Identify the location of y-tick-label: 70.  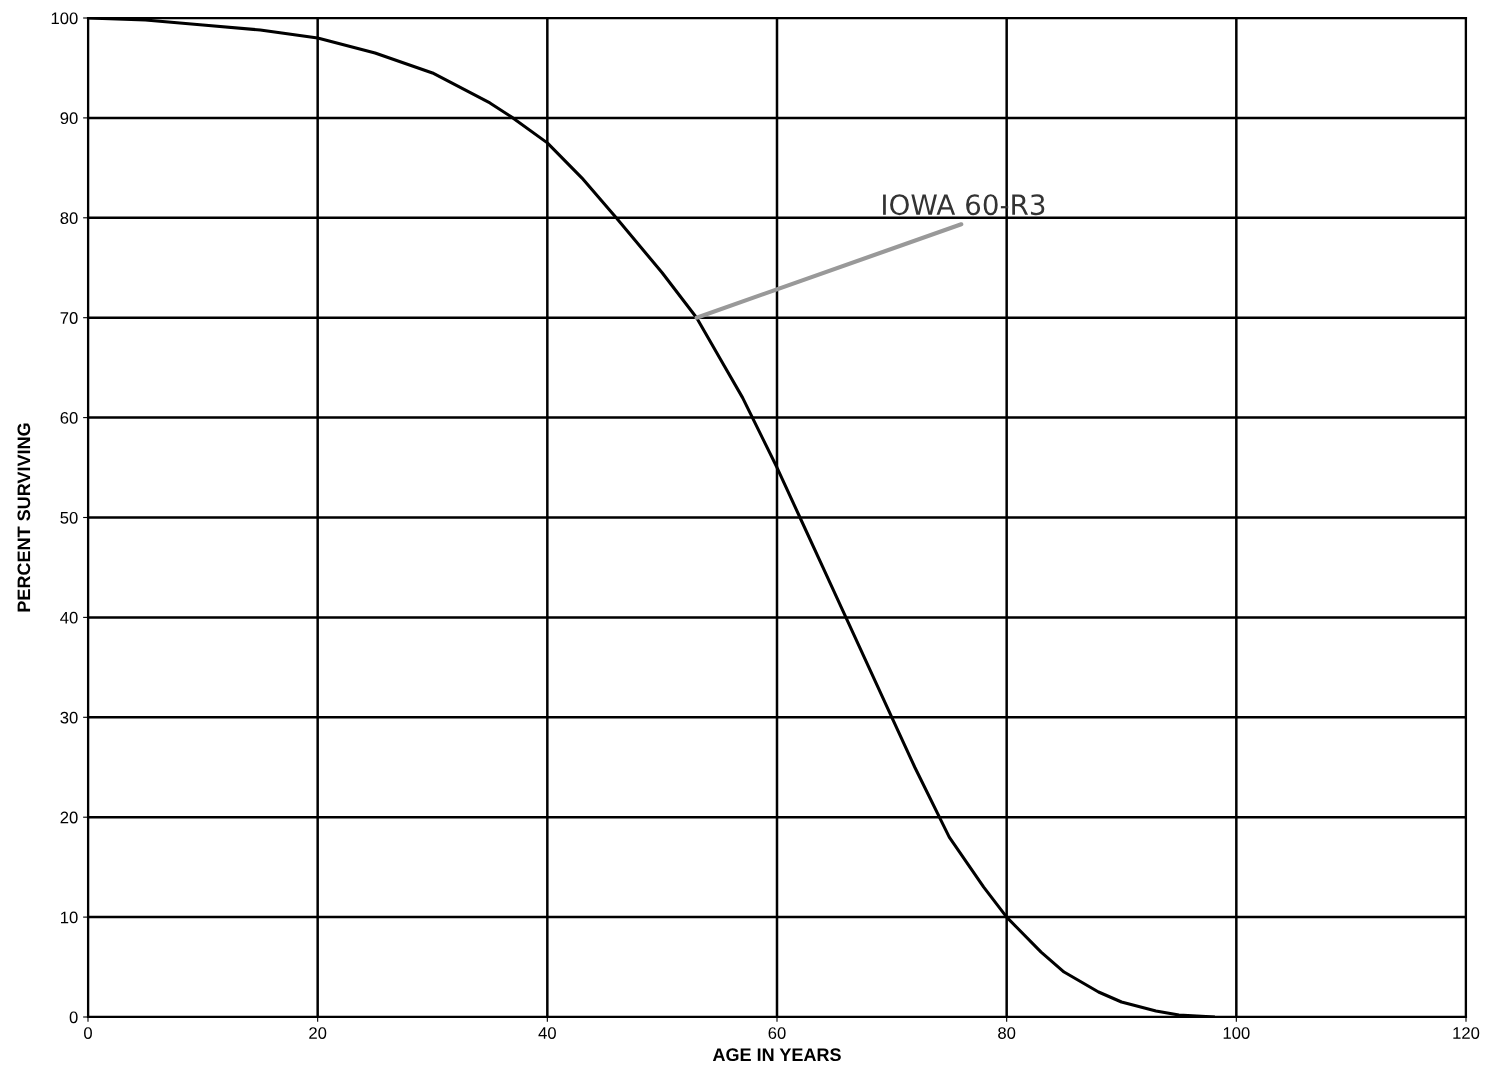
(69, 318).